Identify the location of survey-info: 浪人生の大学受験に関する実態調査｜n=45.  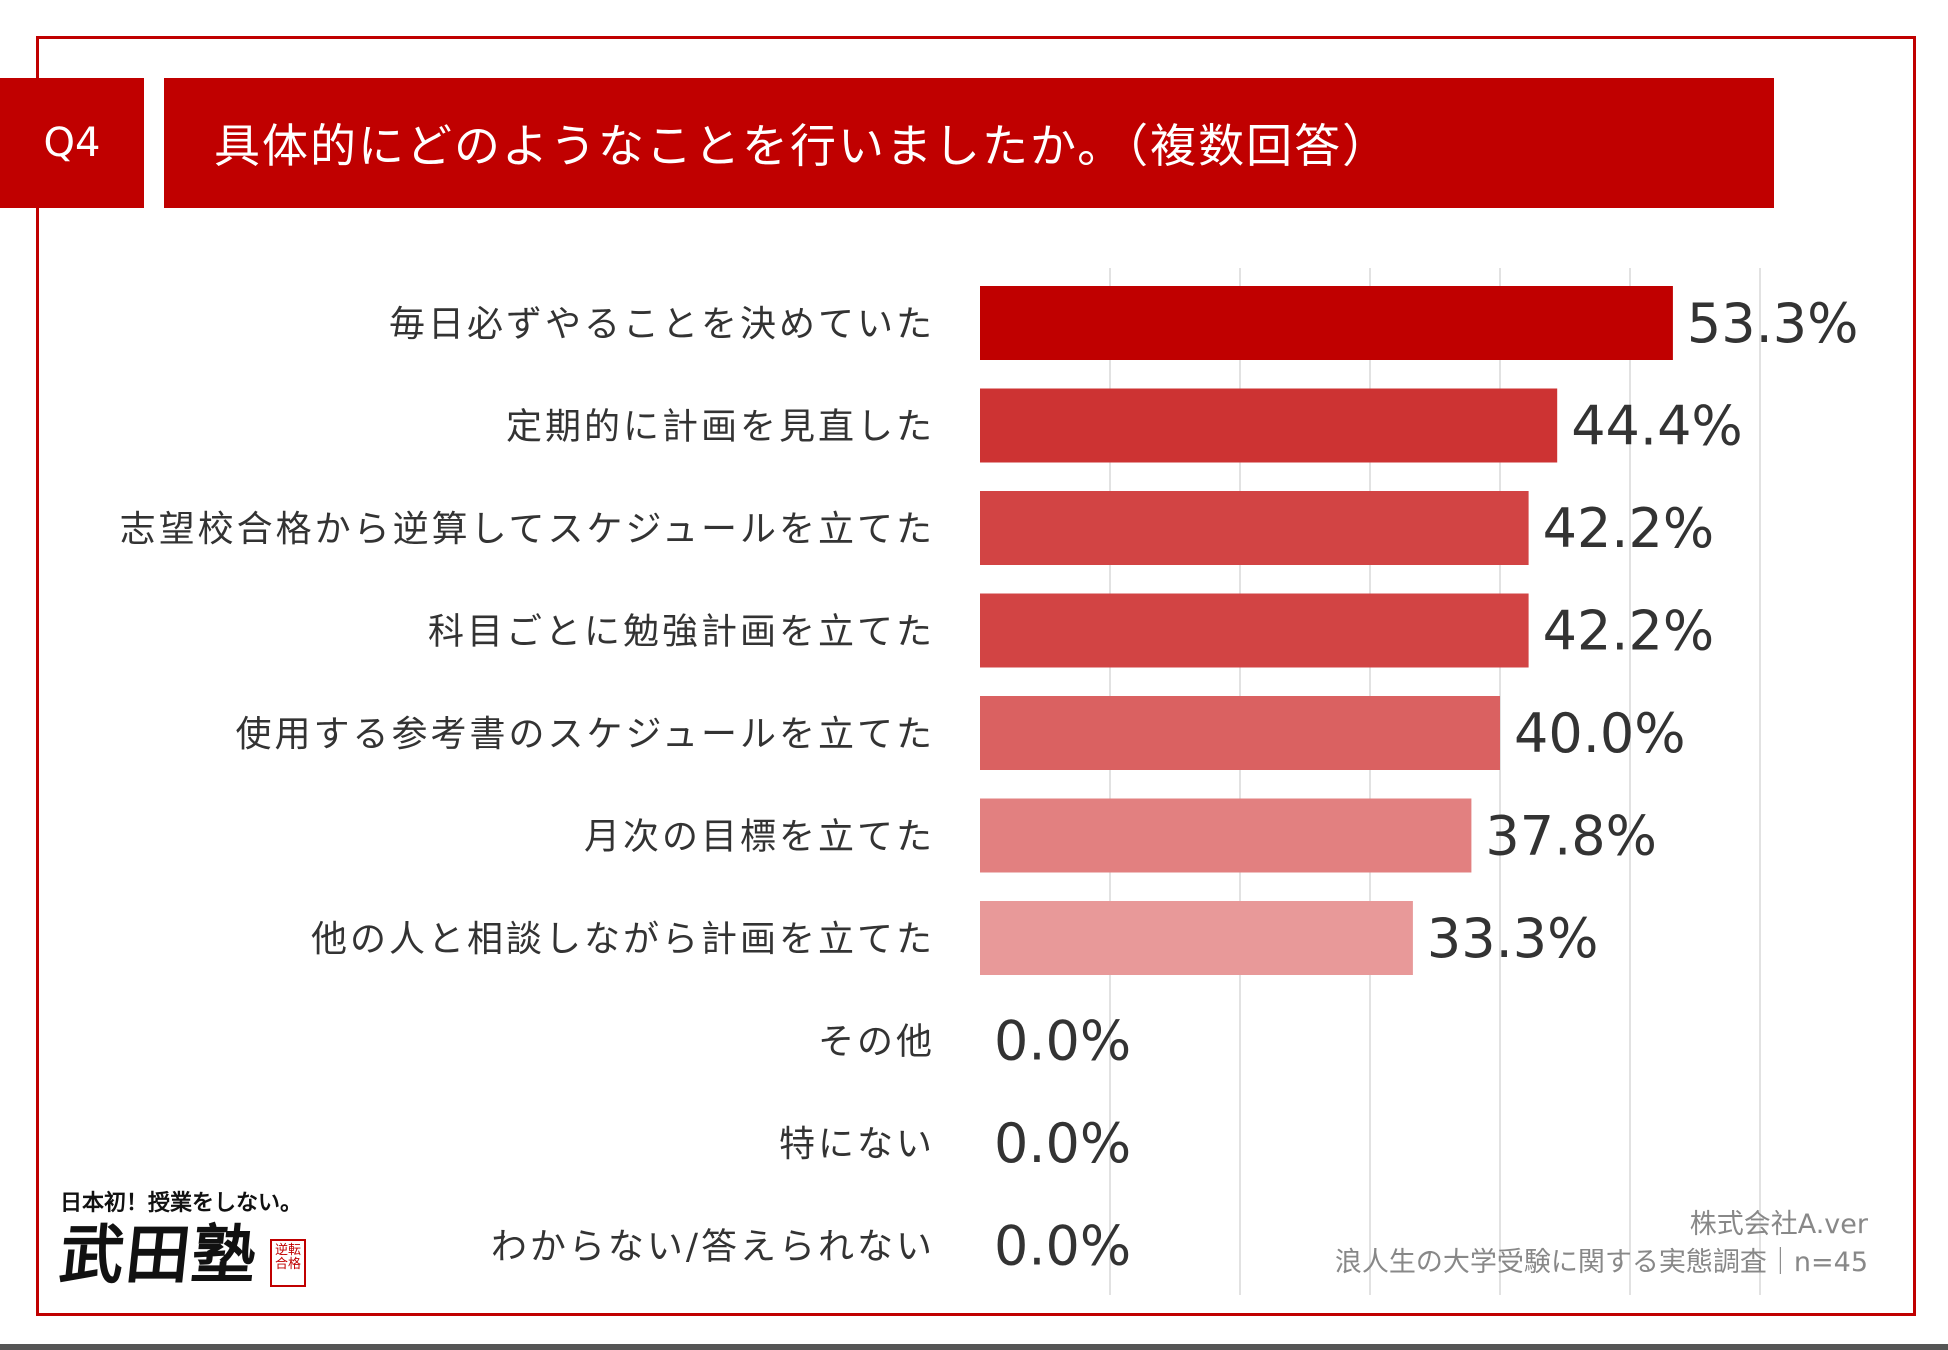
(1601, 1262).